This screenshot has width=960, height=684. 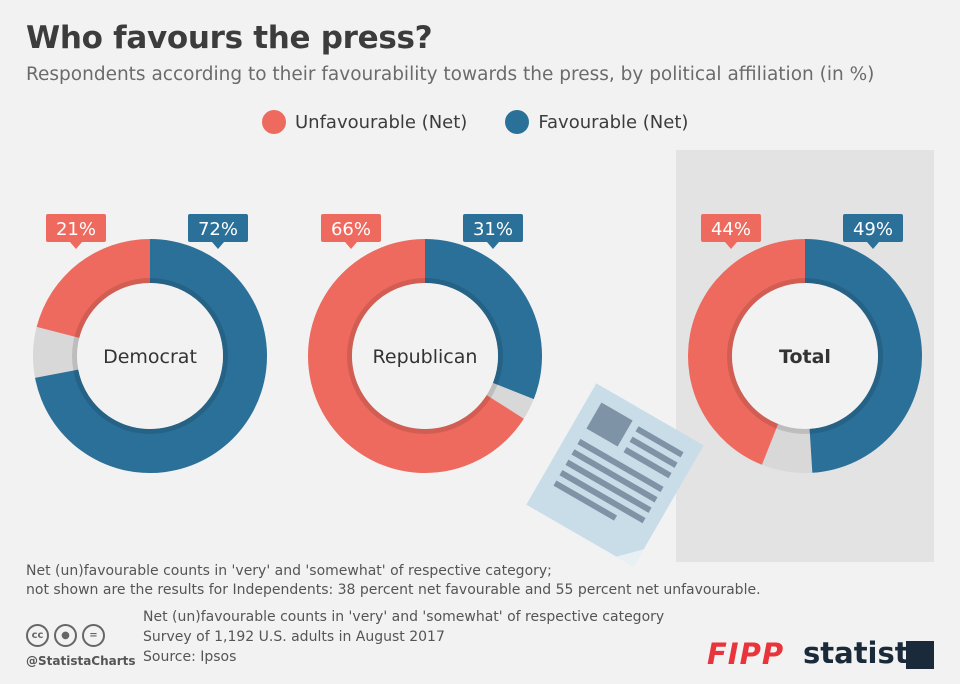 What do you see at coordinates (81, 661) in the screenshot?
I see `statista-handle: @StatistaCharts` at bounding box center [81, 661].